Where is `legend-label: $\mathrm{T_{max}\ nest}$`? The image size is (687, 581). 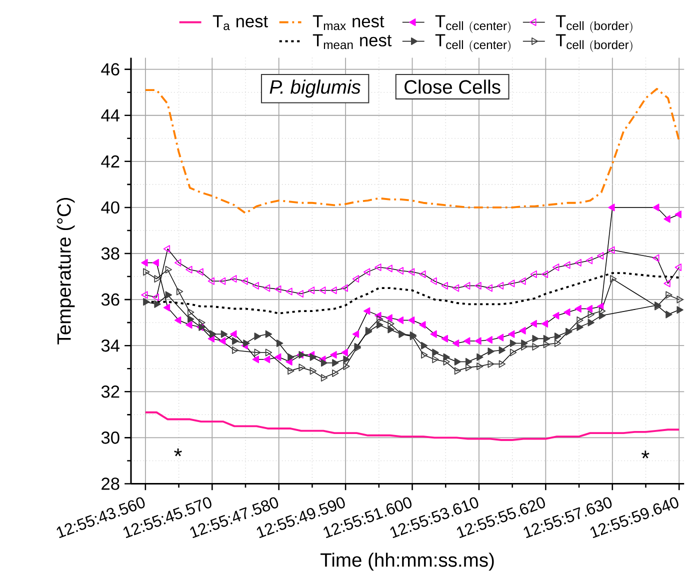
legend-label: $\mathrm{T_{max}\ nest}$ is located at coordinates (348, 22).